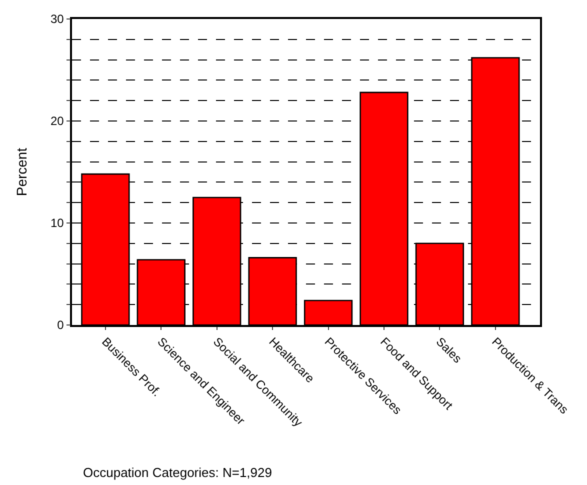 The width and height of the screenshot is (587, 485). I want to click on y-axis-title: Percent, so click(22, 172).